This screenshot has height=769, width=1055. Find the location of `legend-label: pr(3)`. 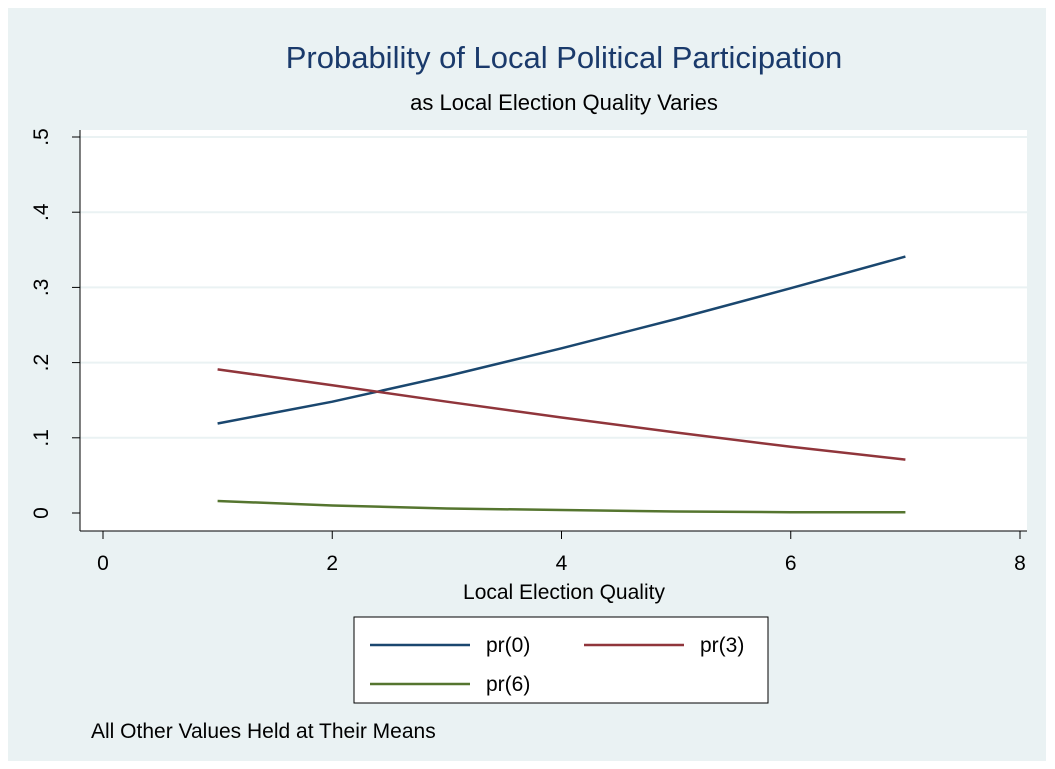

legend-label: pr(3) is located at coordinates (722, 645).